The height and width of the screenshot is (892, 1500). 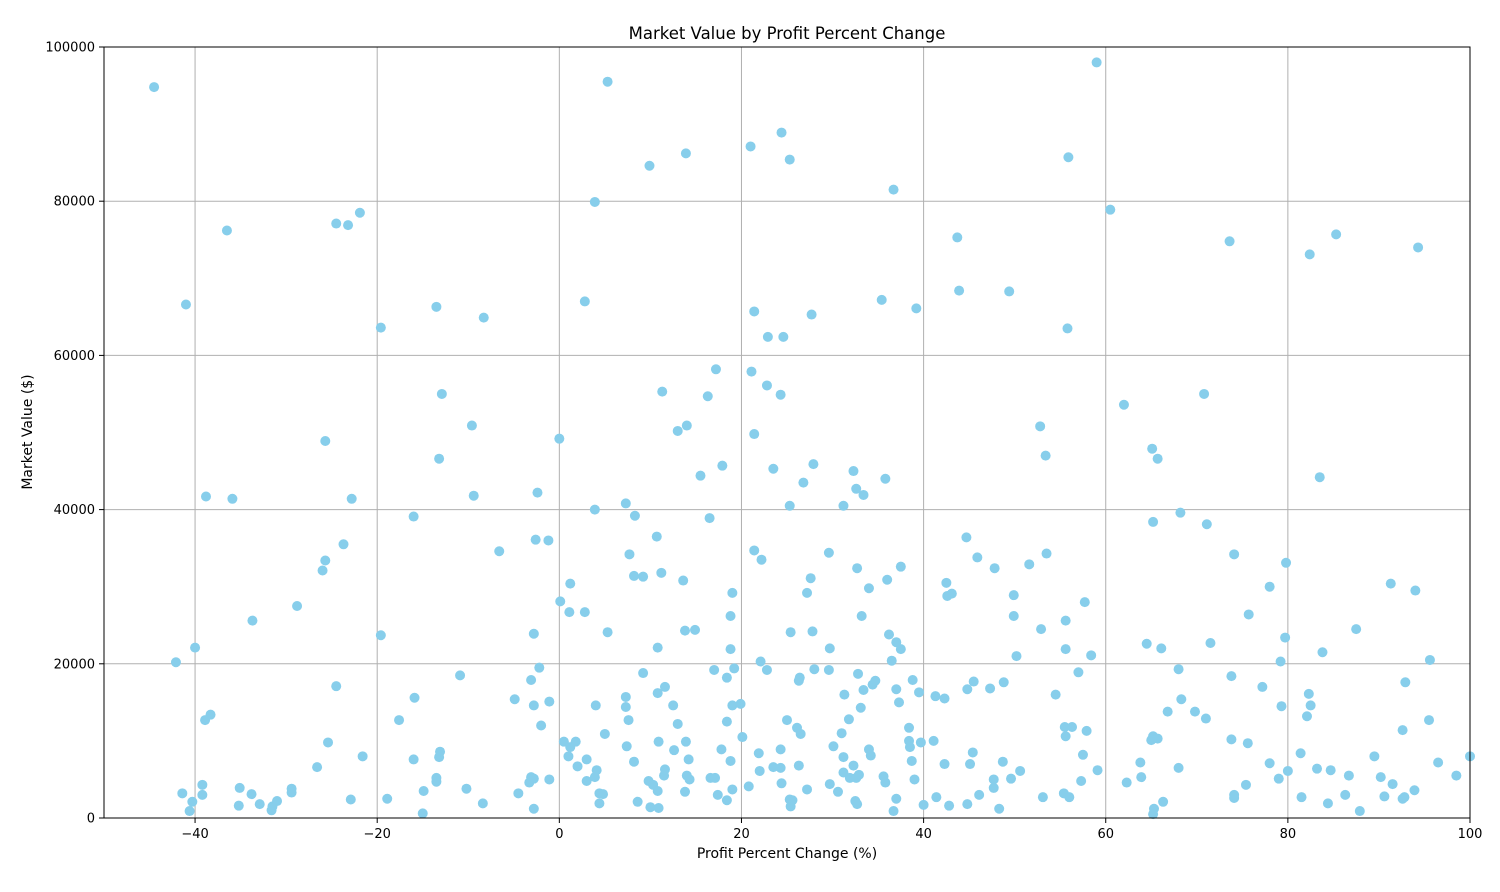 What do you see at coordinates (559, 834) in the screenshot?
I see `x-tick-label: 0` at bounding box center [559, 834].